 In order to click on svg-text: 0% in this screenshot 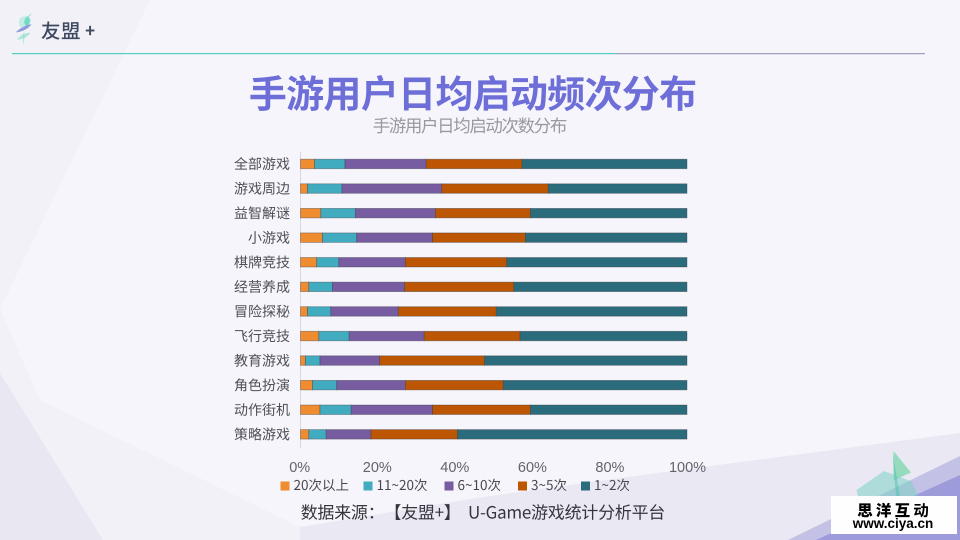, I will do `click(299, 468)`.